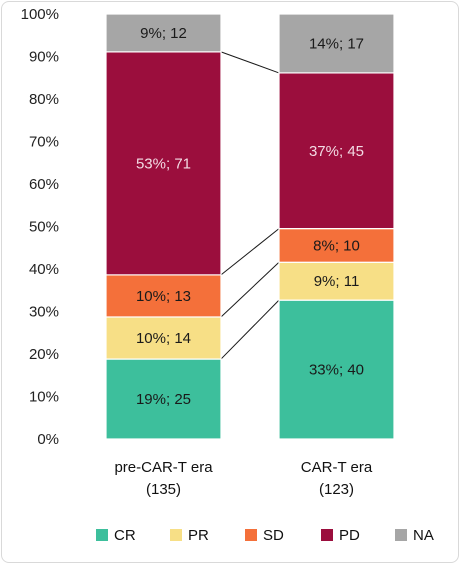 Image resolution: width=460 pixels, height=564 pixels. Describe the element at coordinates (243, 478) in the screenshot. I see `category-labels: pre-CAR-T era (135) CAR-T era (123)` at that location.